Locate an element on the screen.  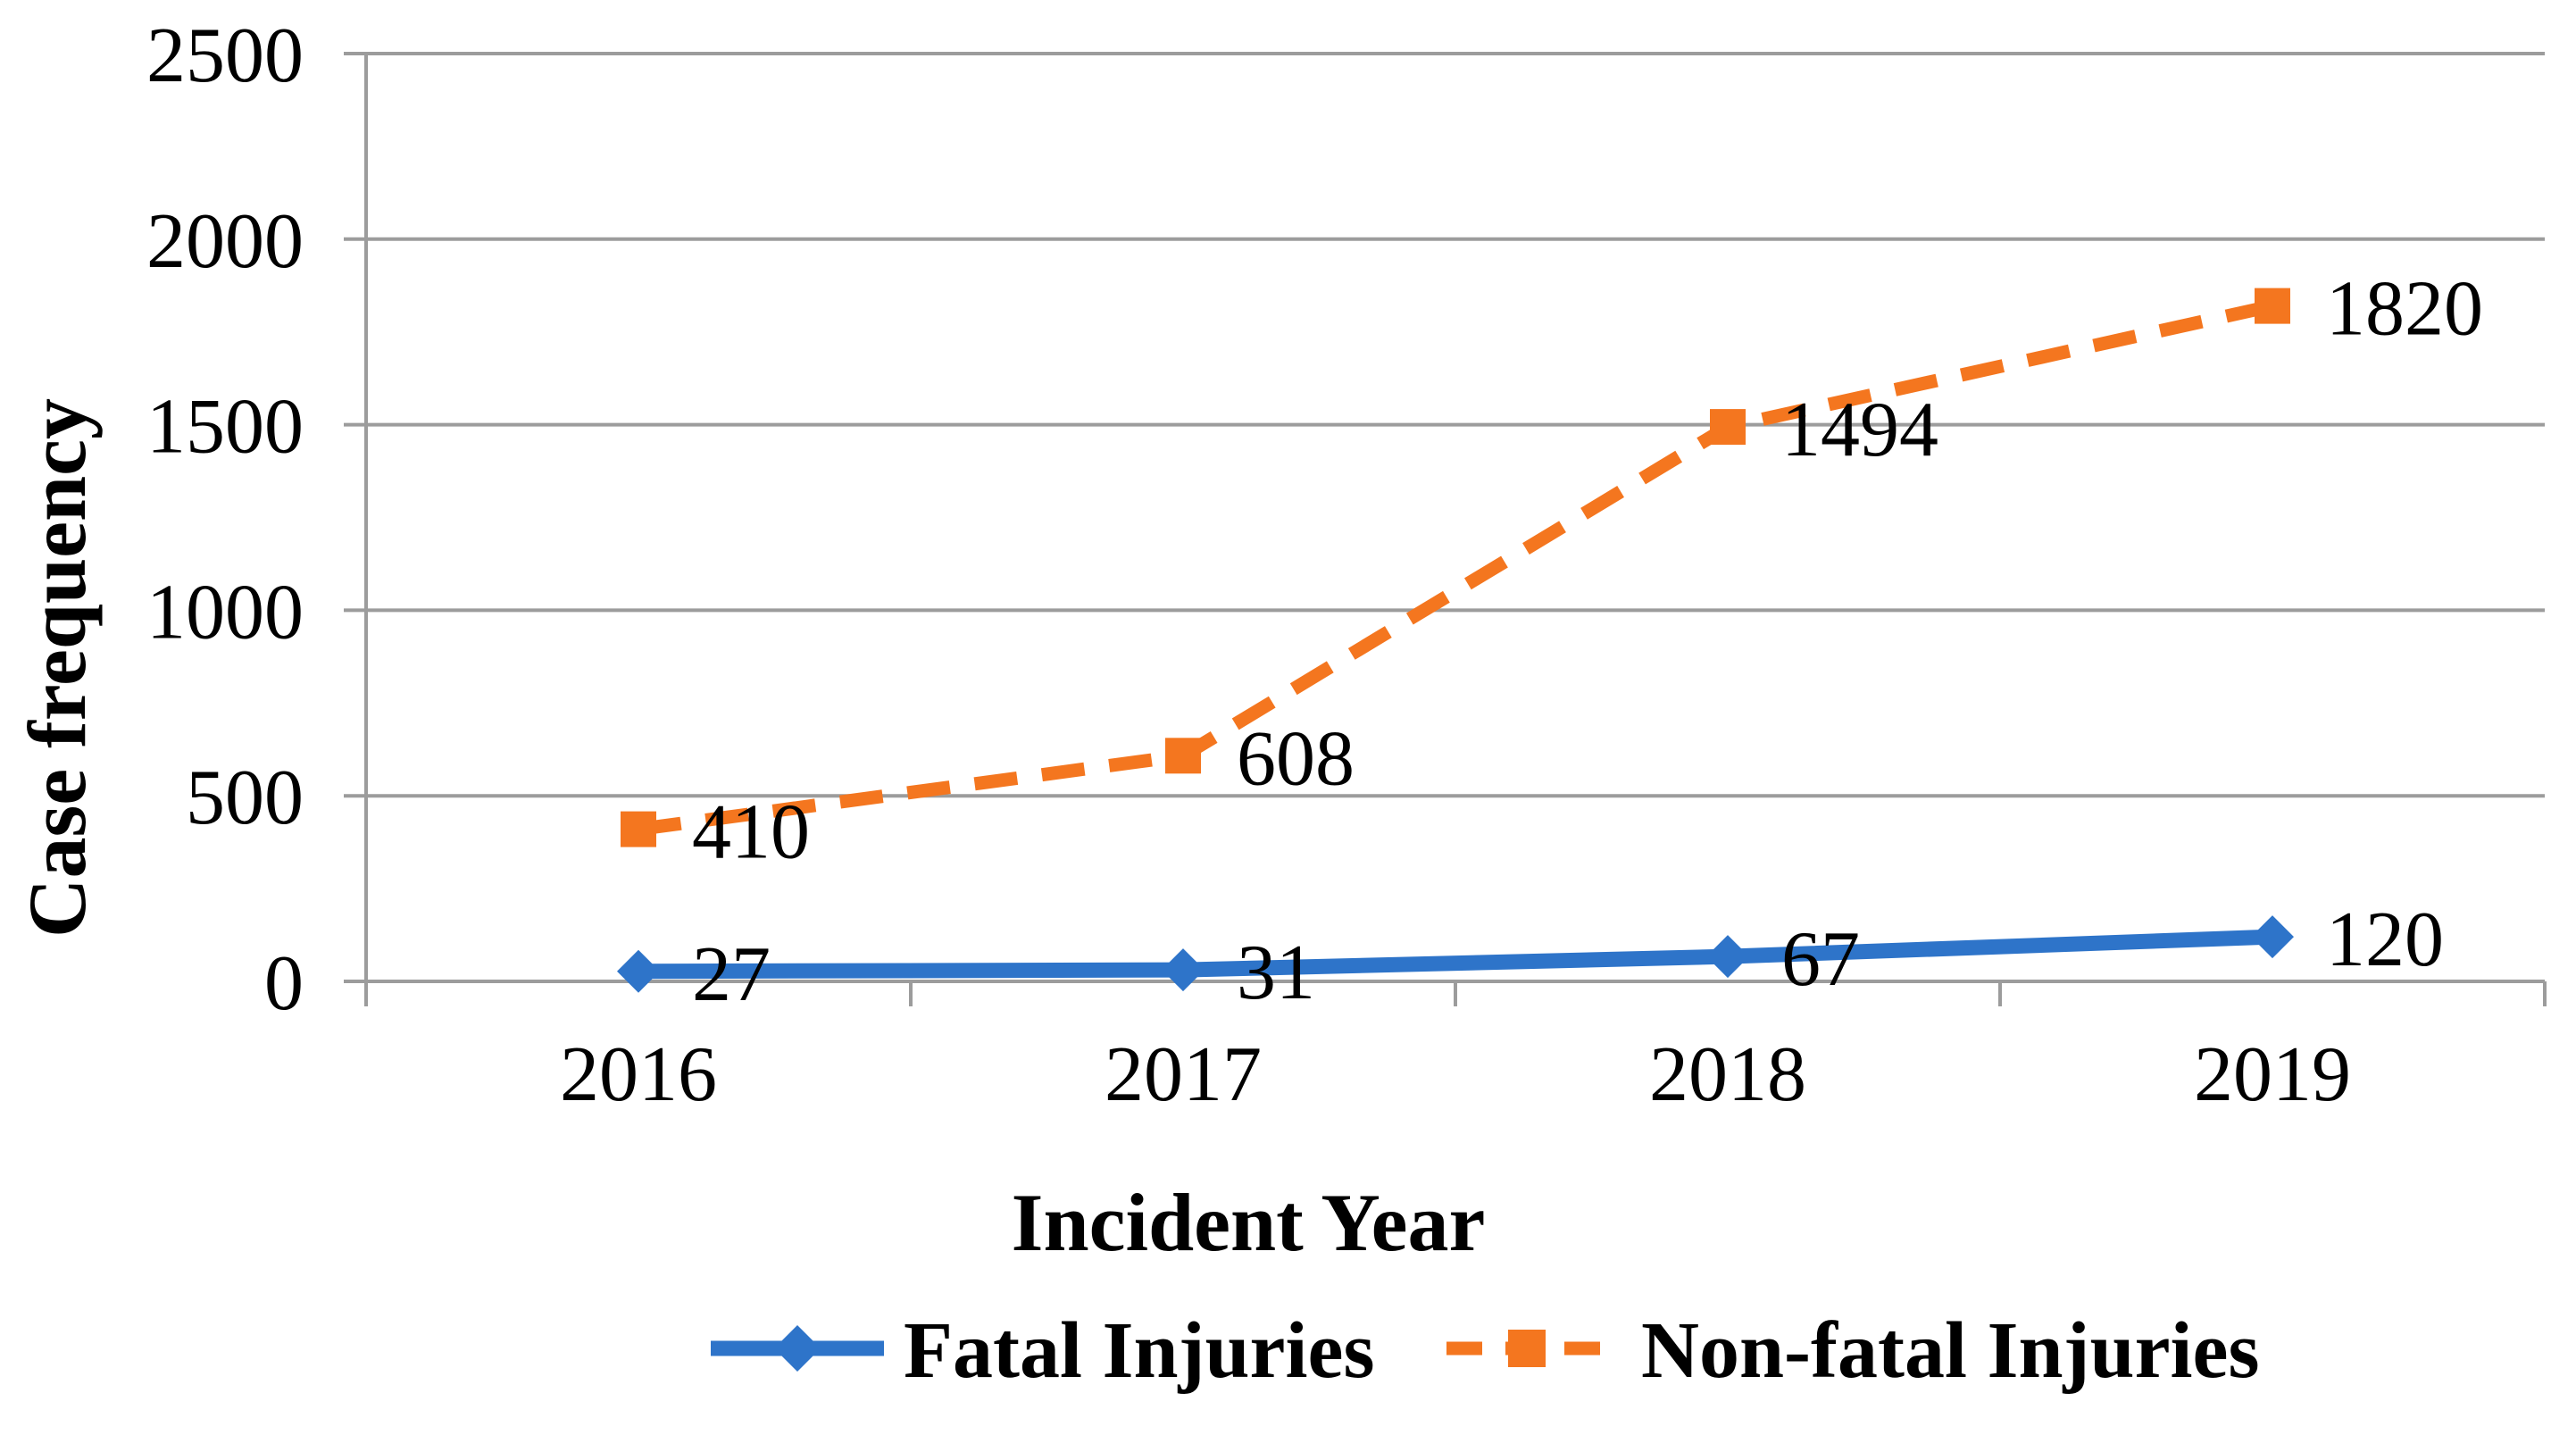
x-tick-label-2016: 2016 is located at coordinates (638, 1074).